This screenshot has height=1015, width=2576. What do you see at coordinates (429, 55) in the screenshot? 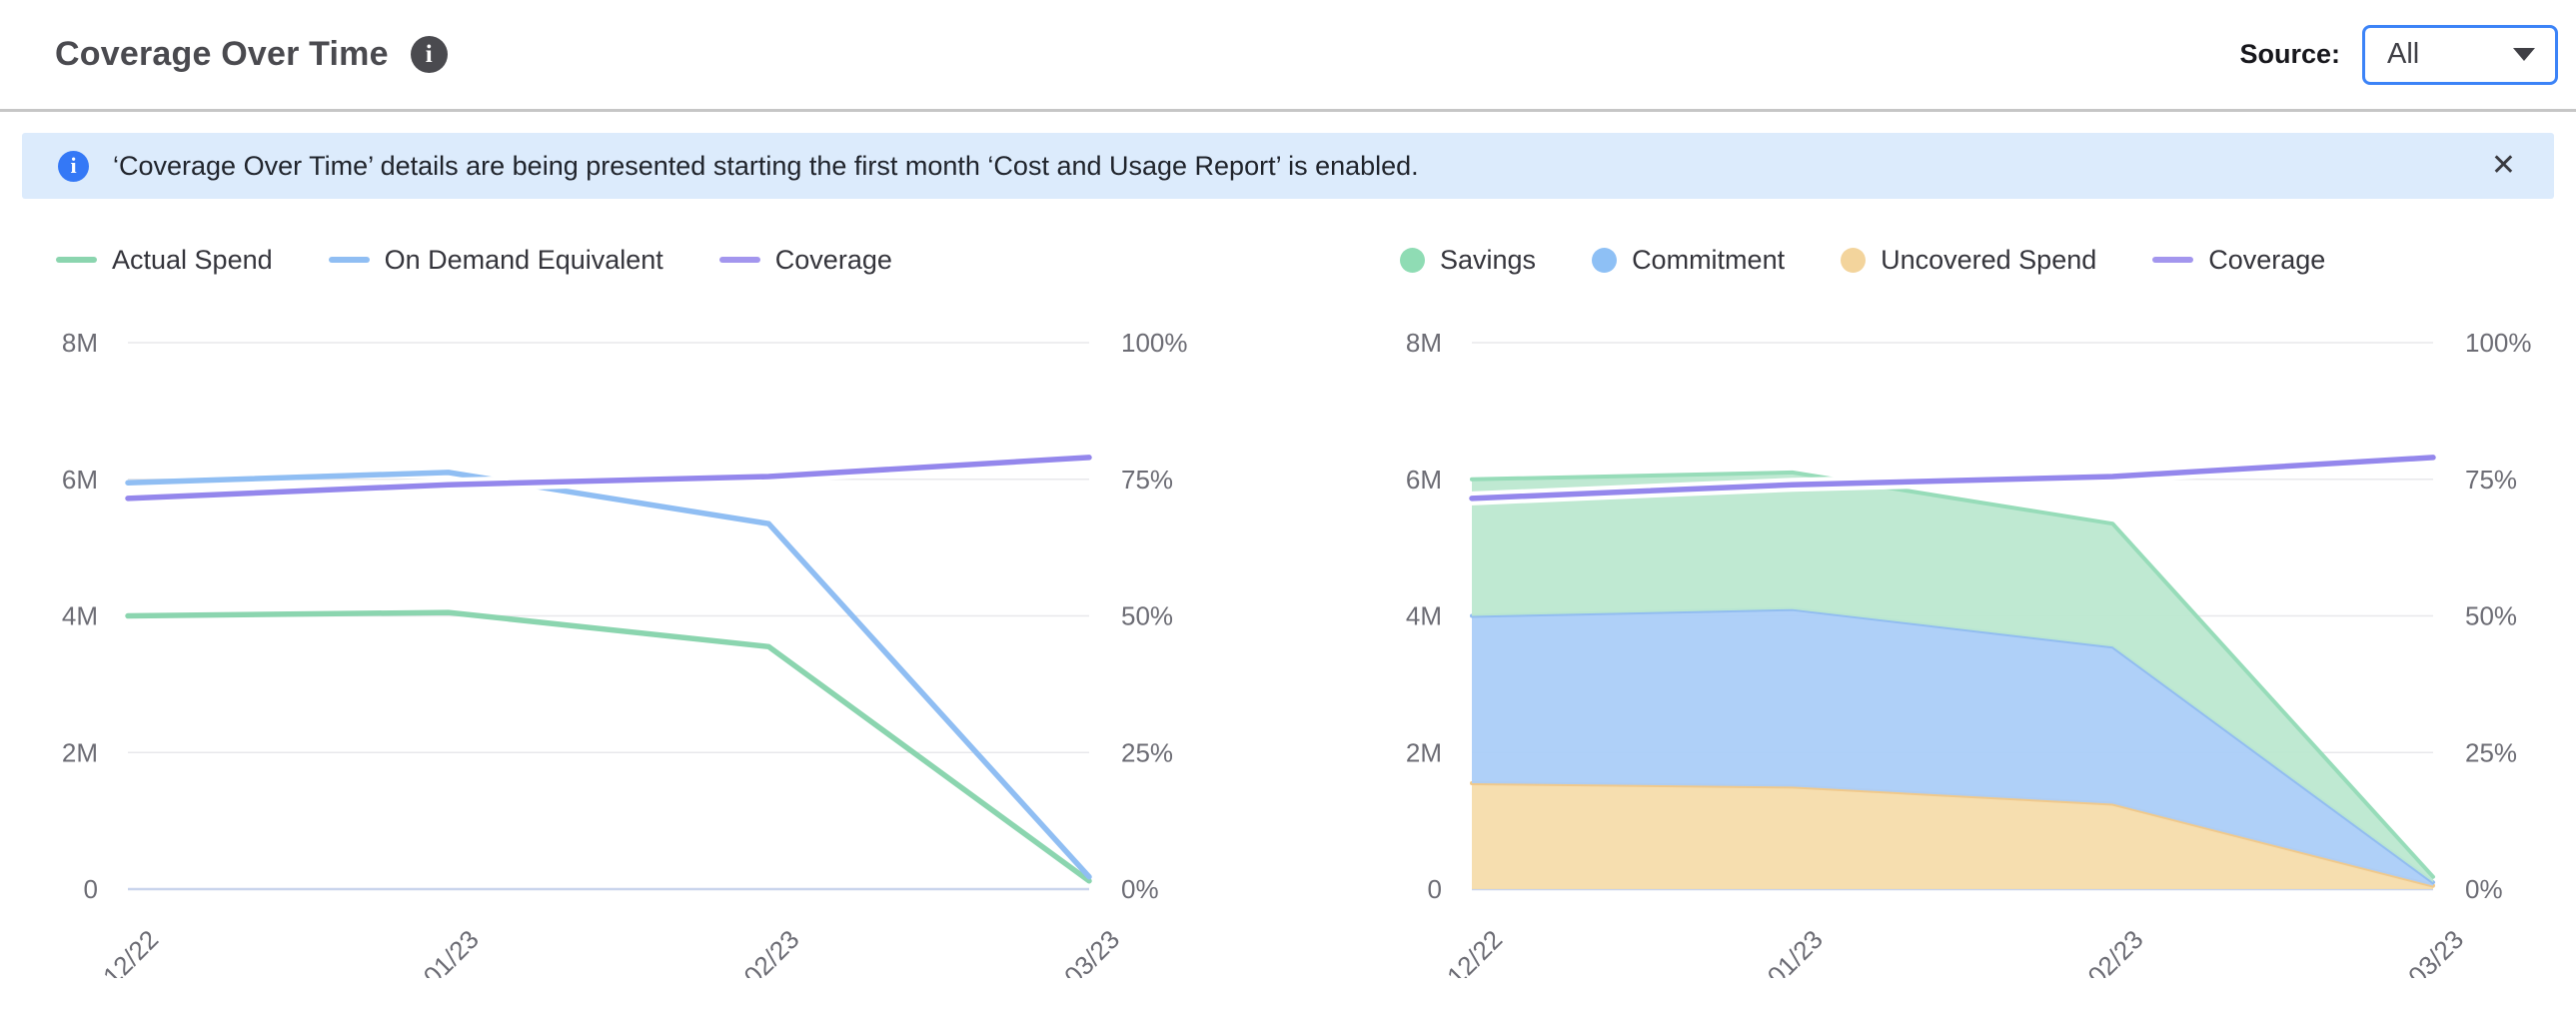
I see `title-info-icon: i` at bounding box center [429, 55].